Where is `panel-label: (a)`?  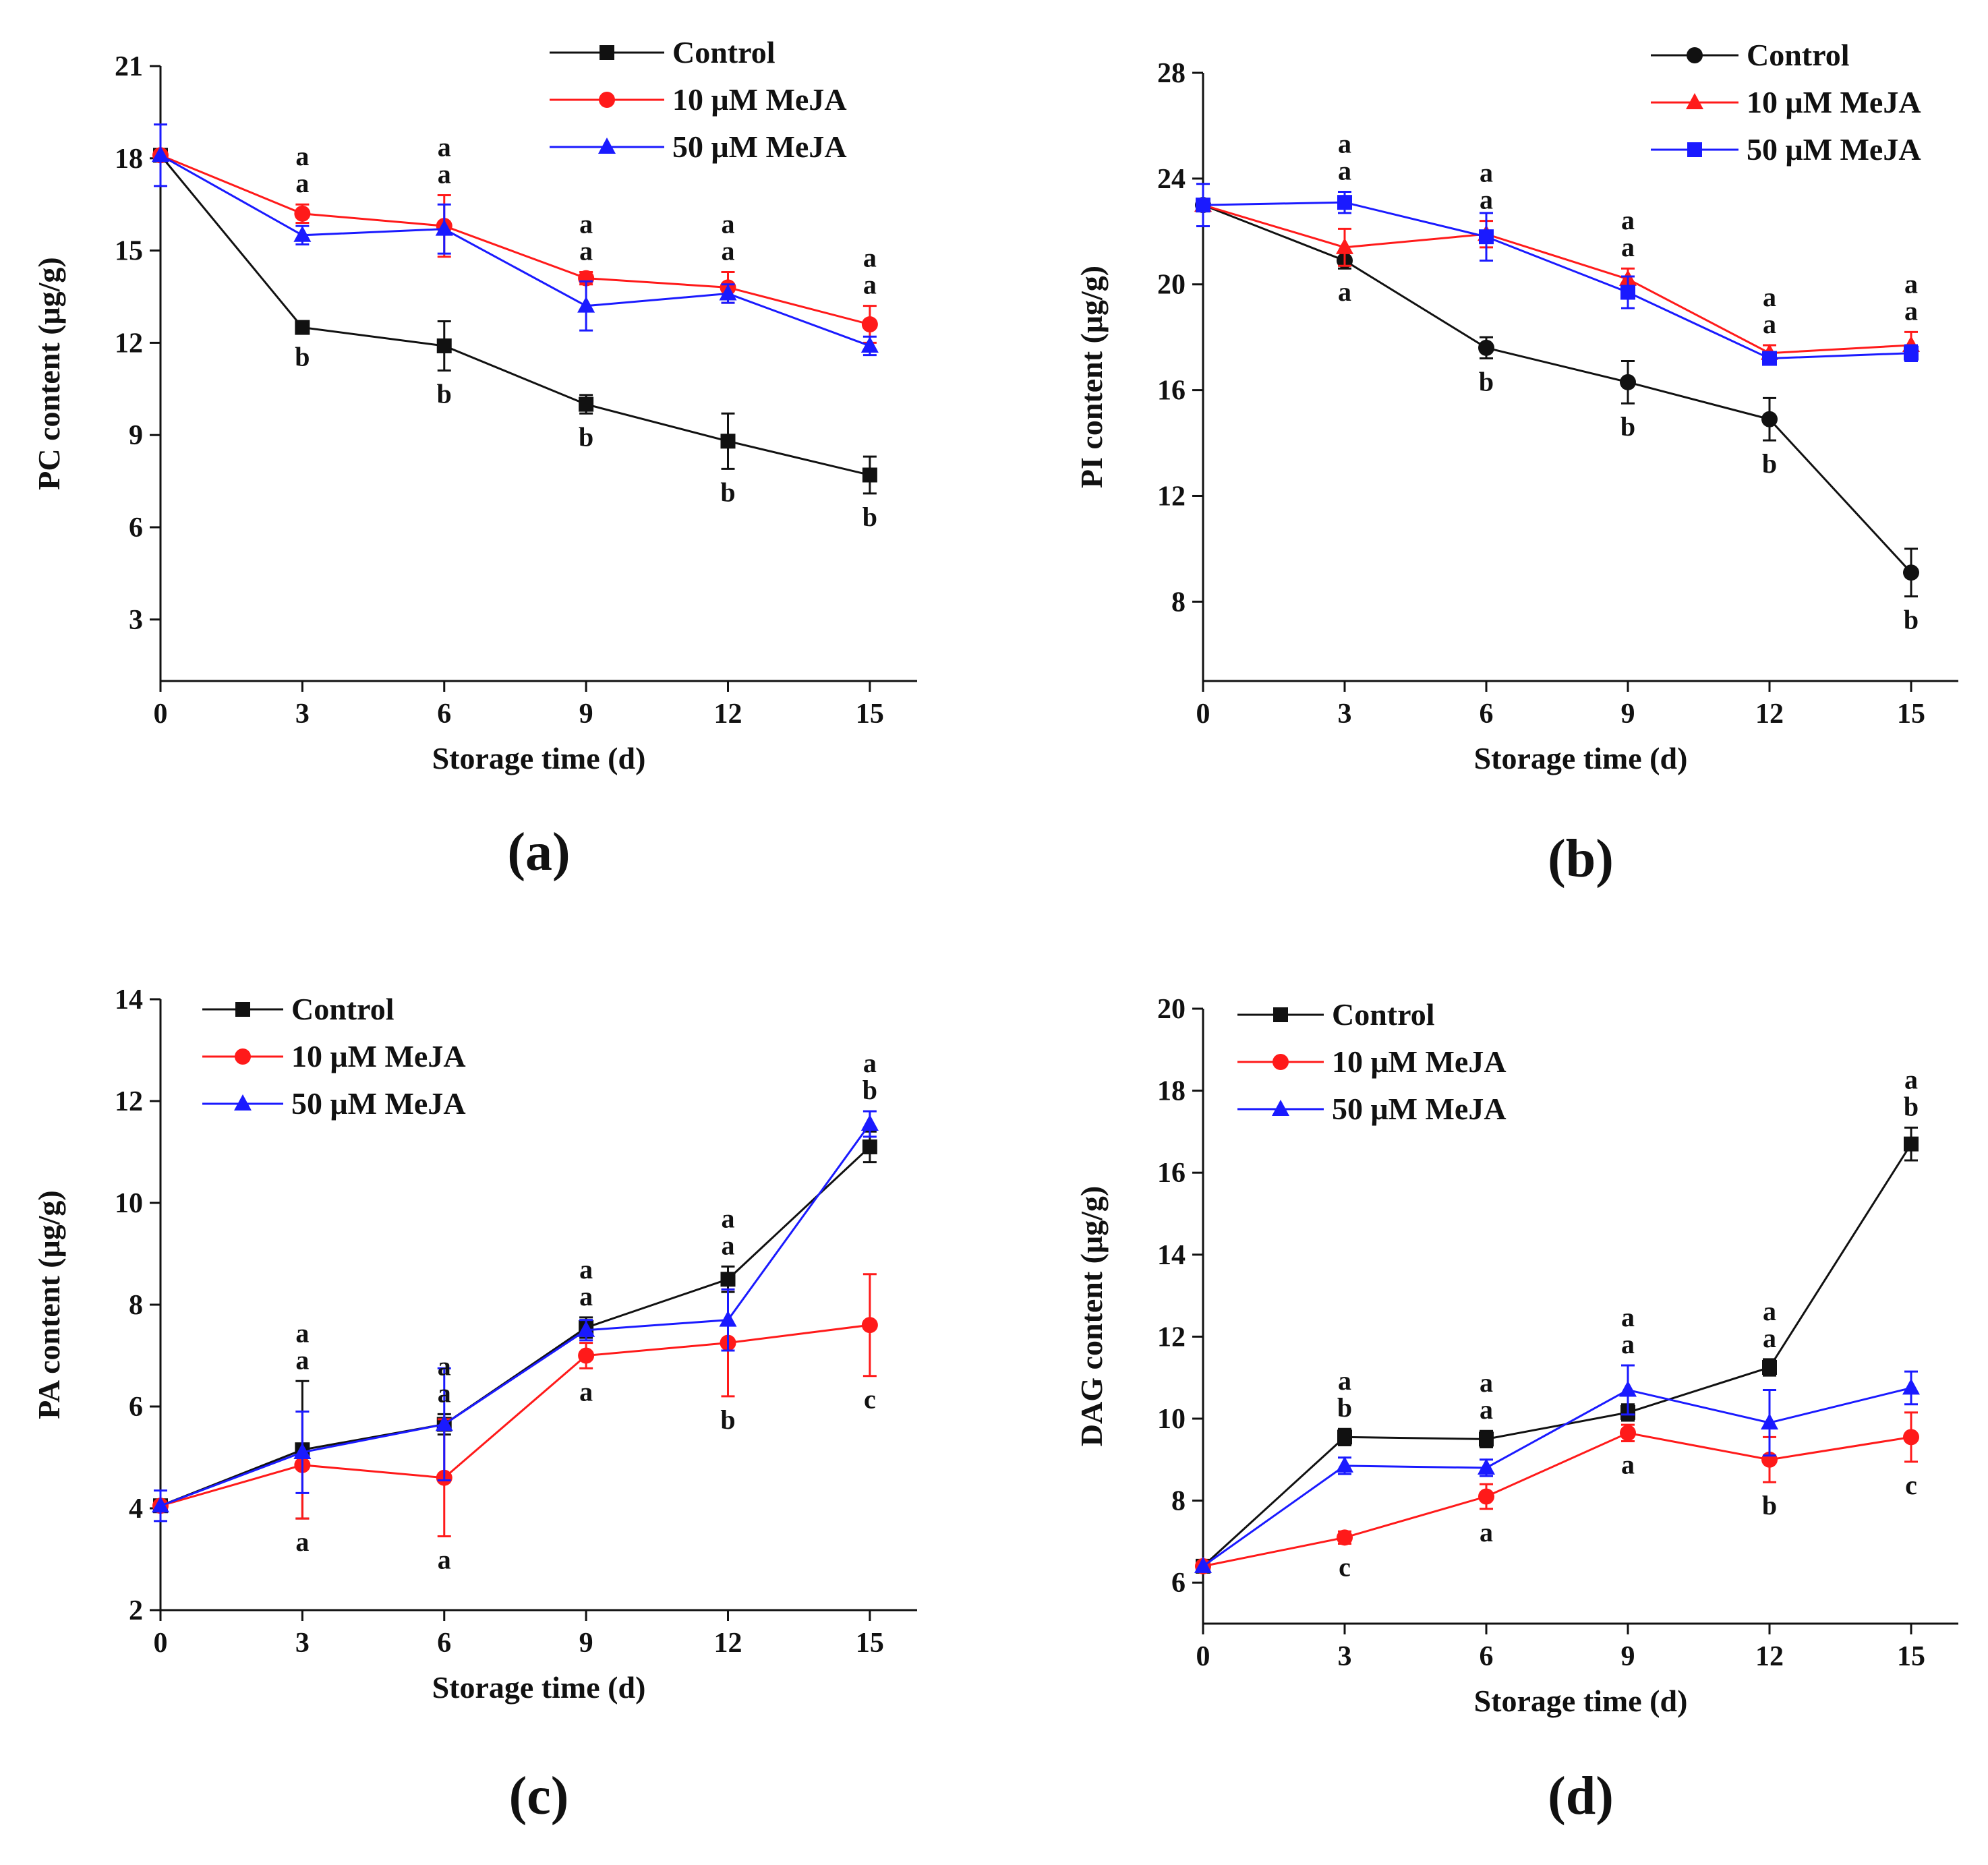 panel-label: (a) is located at coordinates (539, 852).